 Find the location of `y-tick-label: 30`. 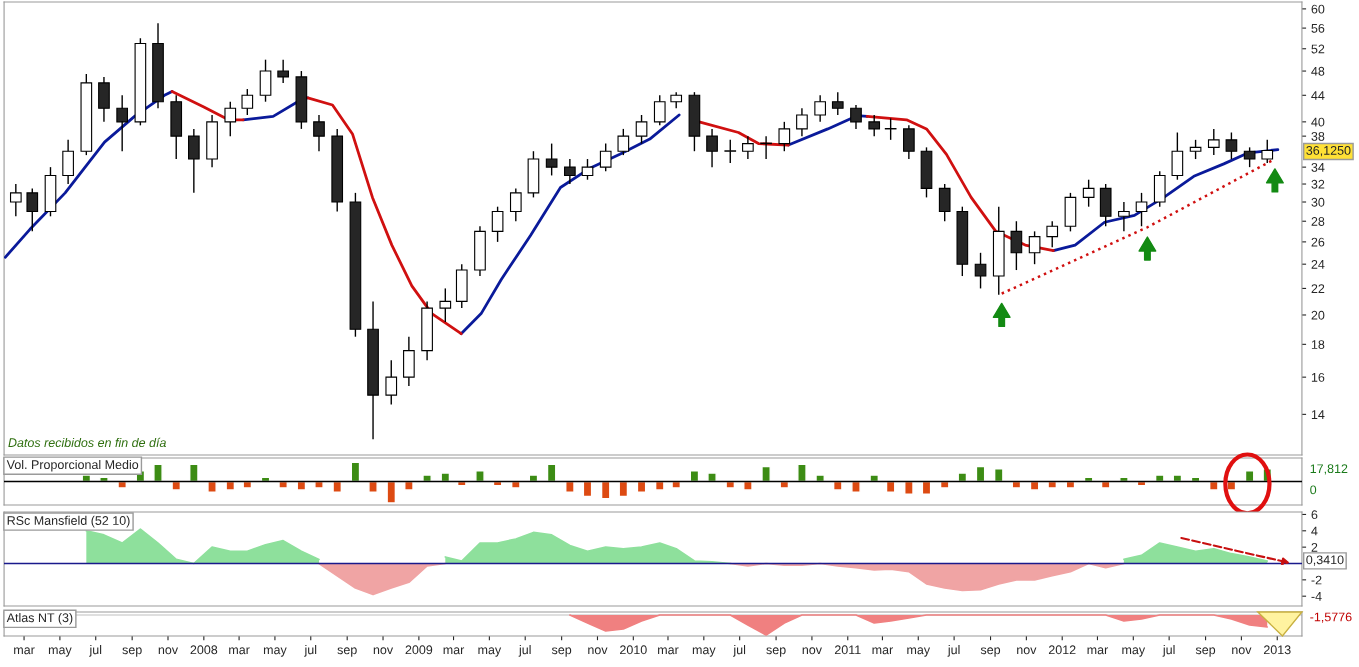

y-tick-label: 30 is located at coordinates (1318, 202).